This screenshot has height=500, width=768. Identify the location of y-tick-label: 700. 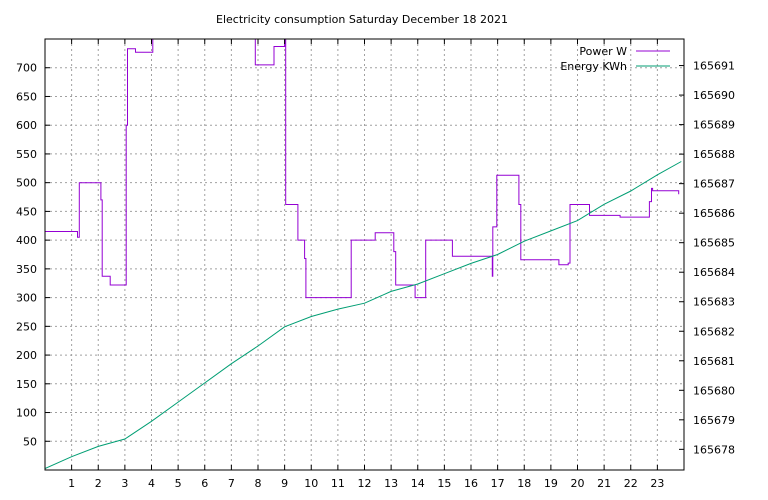
(26, 68).